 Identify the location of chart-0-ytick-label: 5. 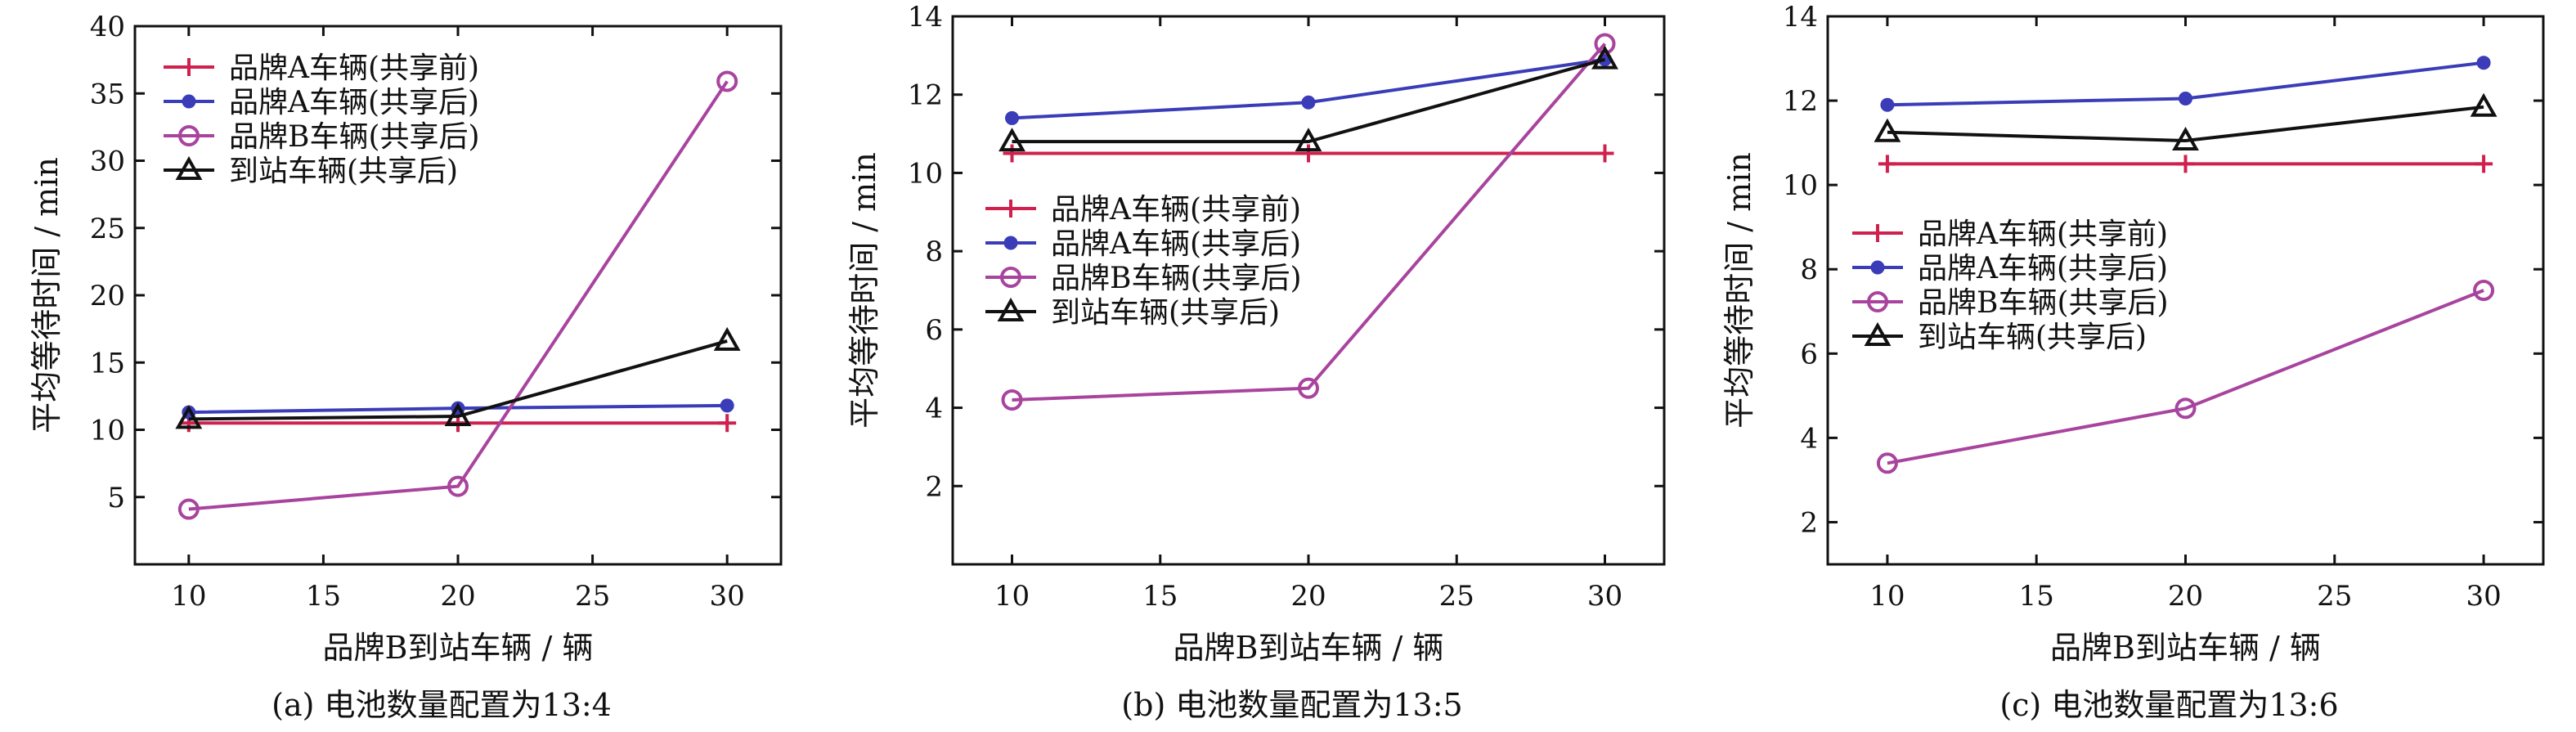
(116, 498).